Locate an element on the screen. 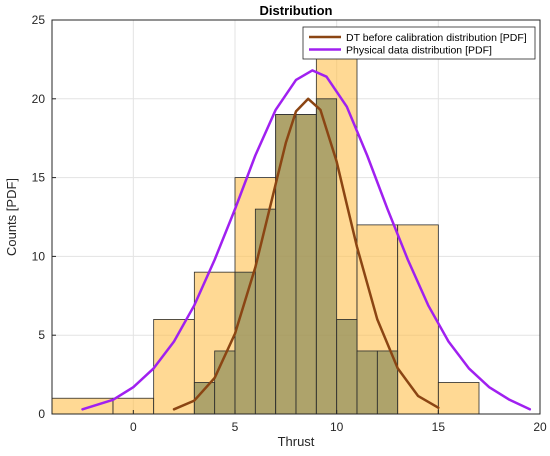 Image resolution: width=550 pixels, height=456 pixels. x-tick-label: 5 is located at coordinates (235, 427).